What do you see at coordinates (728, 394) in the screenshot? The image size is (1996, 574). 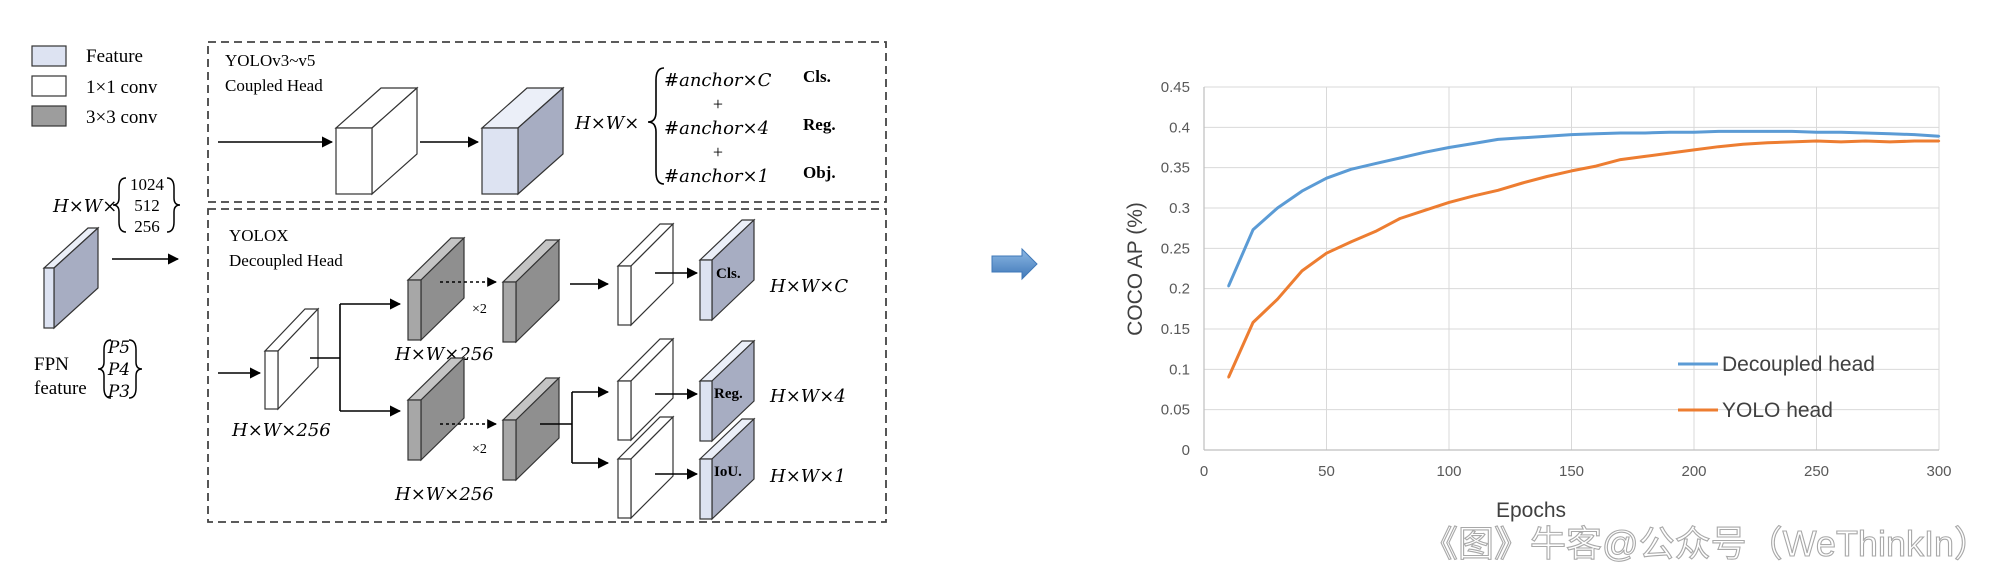 I see `reg-output-label: Reg.` at bounding box center [728, 394].